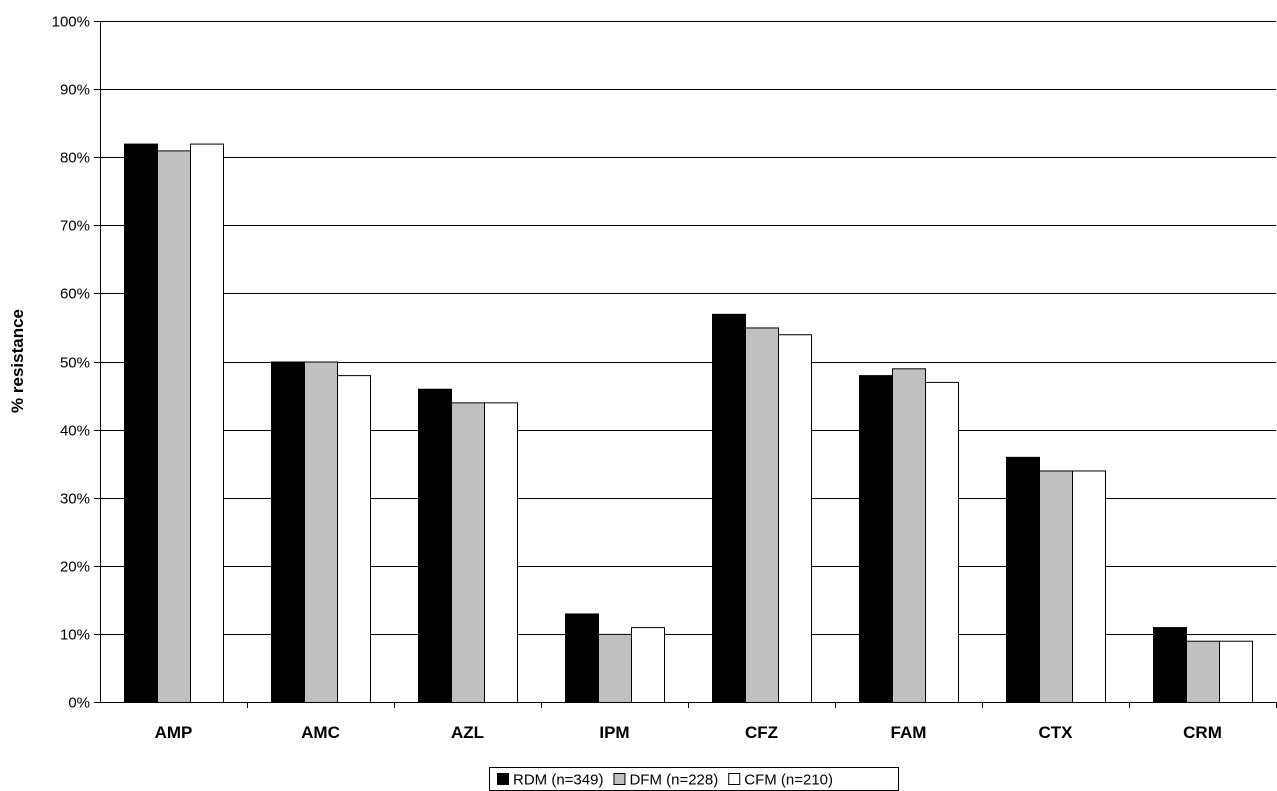 The height and width of the screenshot is (791, 1277). Describe the element at coordinates (79, 703) in the screenshot. I see `y-tick-label: 0%` at that location.